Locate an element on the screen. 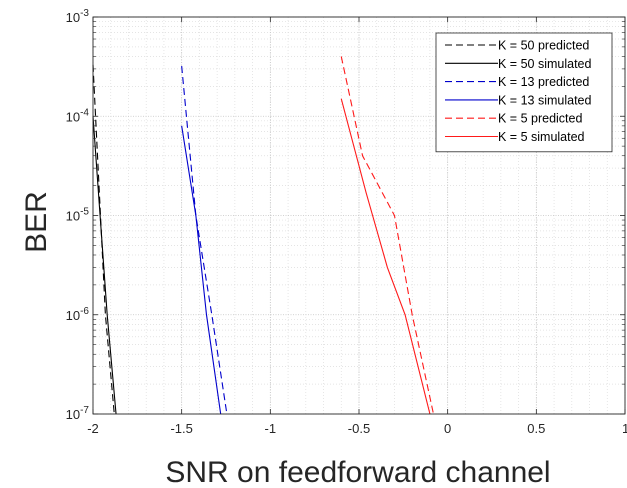 The image size is (627, 488). x-axis-label: SNR on feedforward channel is located at coordinates (357, 472).